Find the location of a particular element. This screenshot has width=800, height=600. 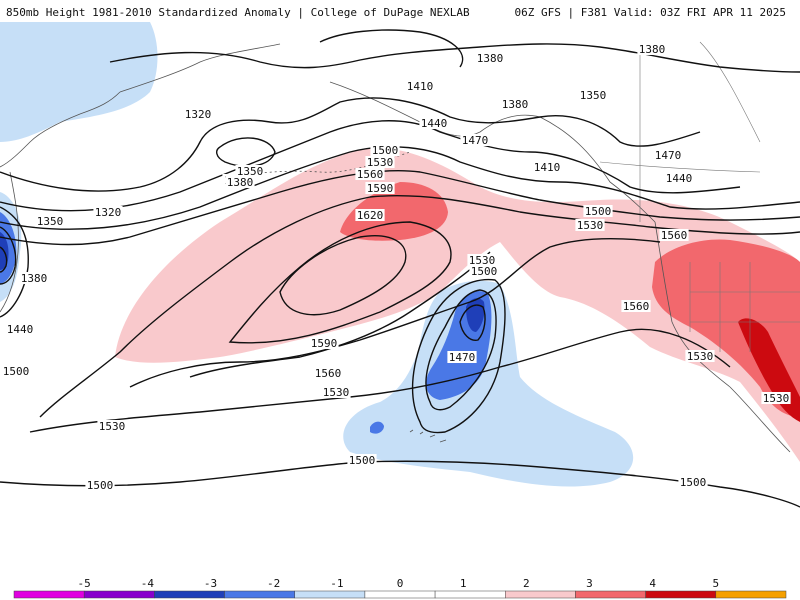

neg-anomaly-light-nw is located at coordinates (79, 82).